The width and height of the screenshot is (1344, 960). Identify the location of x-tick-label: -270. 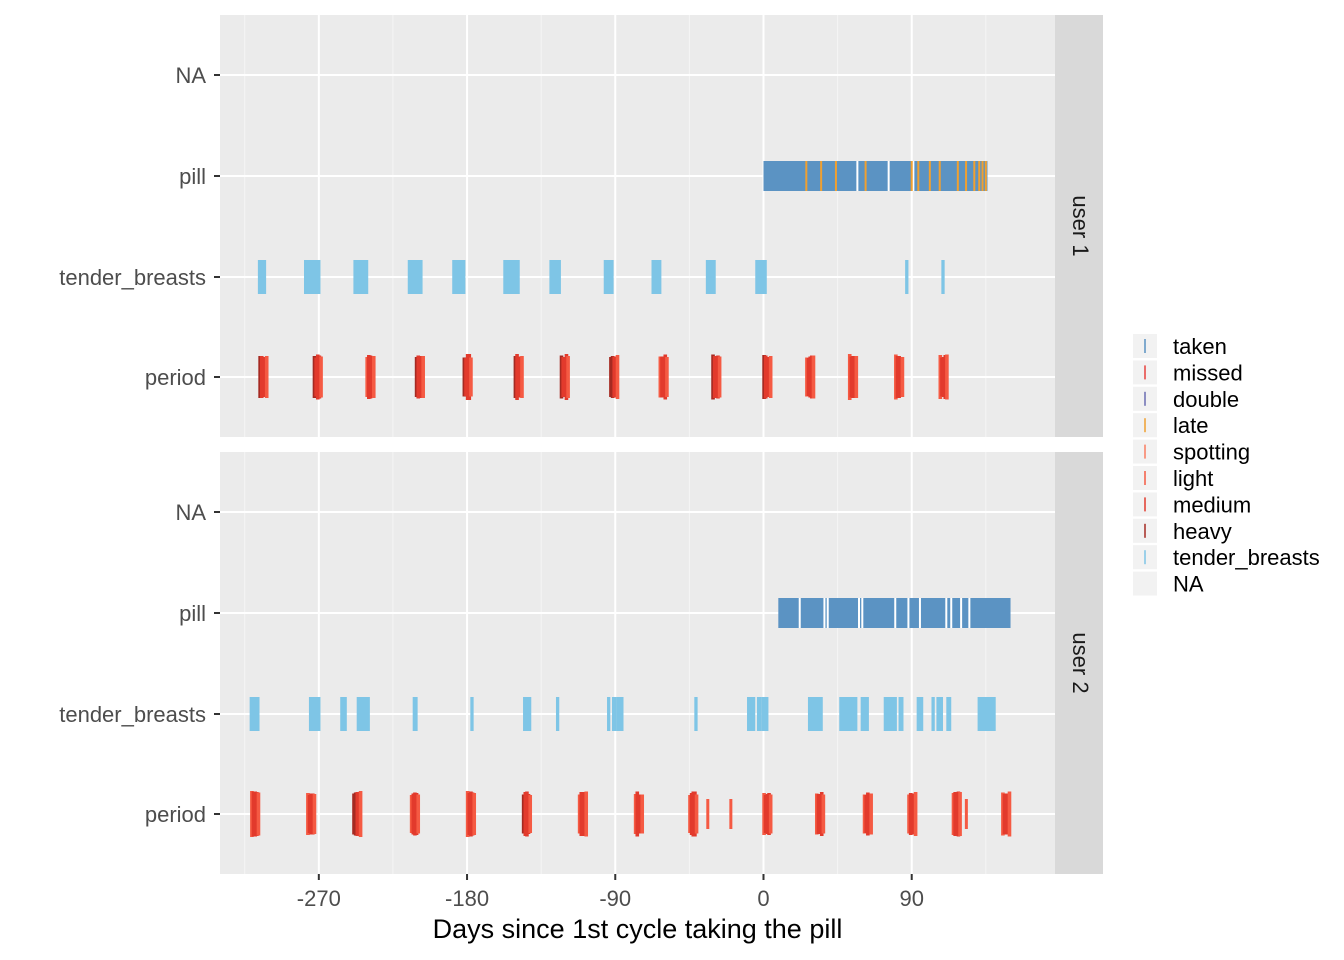
(319, 898).